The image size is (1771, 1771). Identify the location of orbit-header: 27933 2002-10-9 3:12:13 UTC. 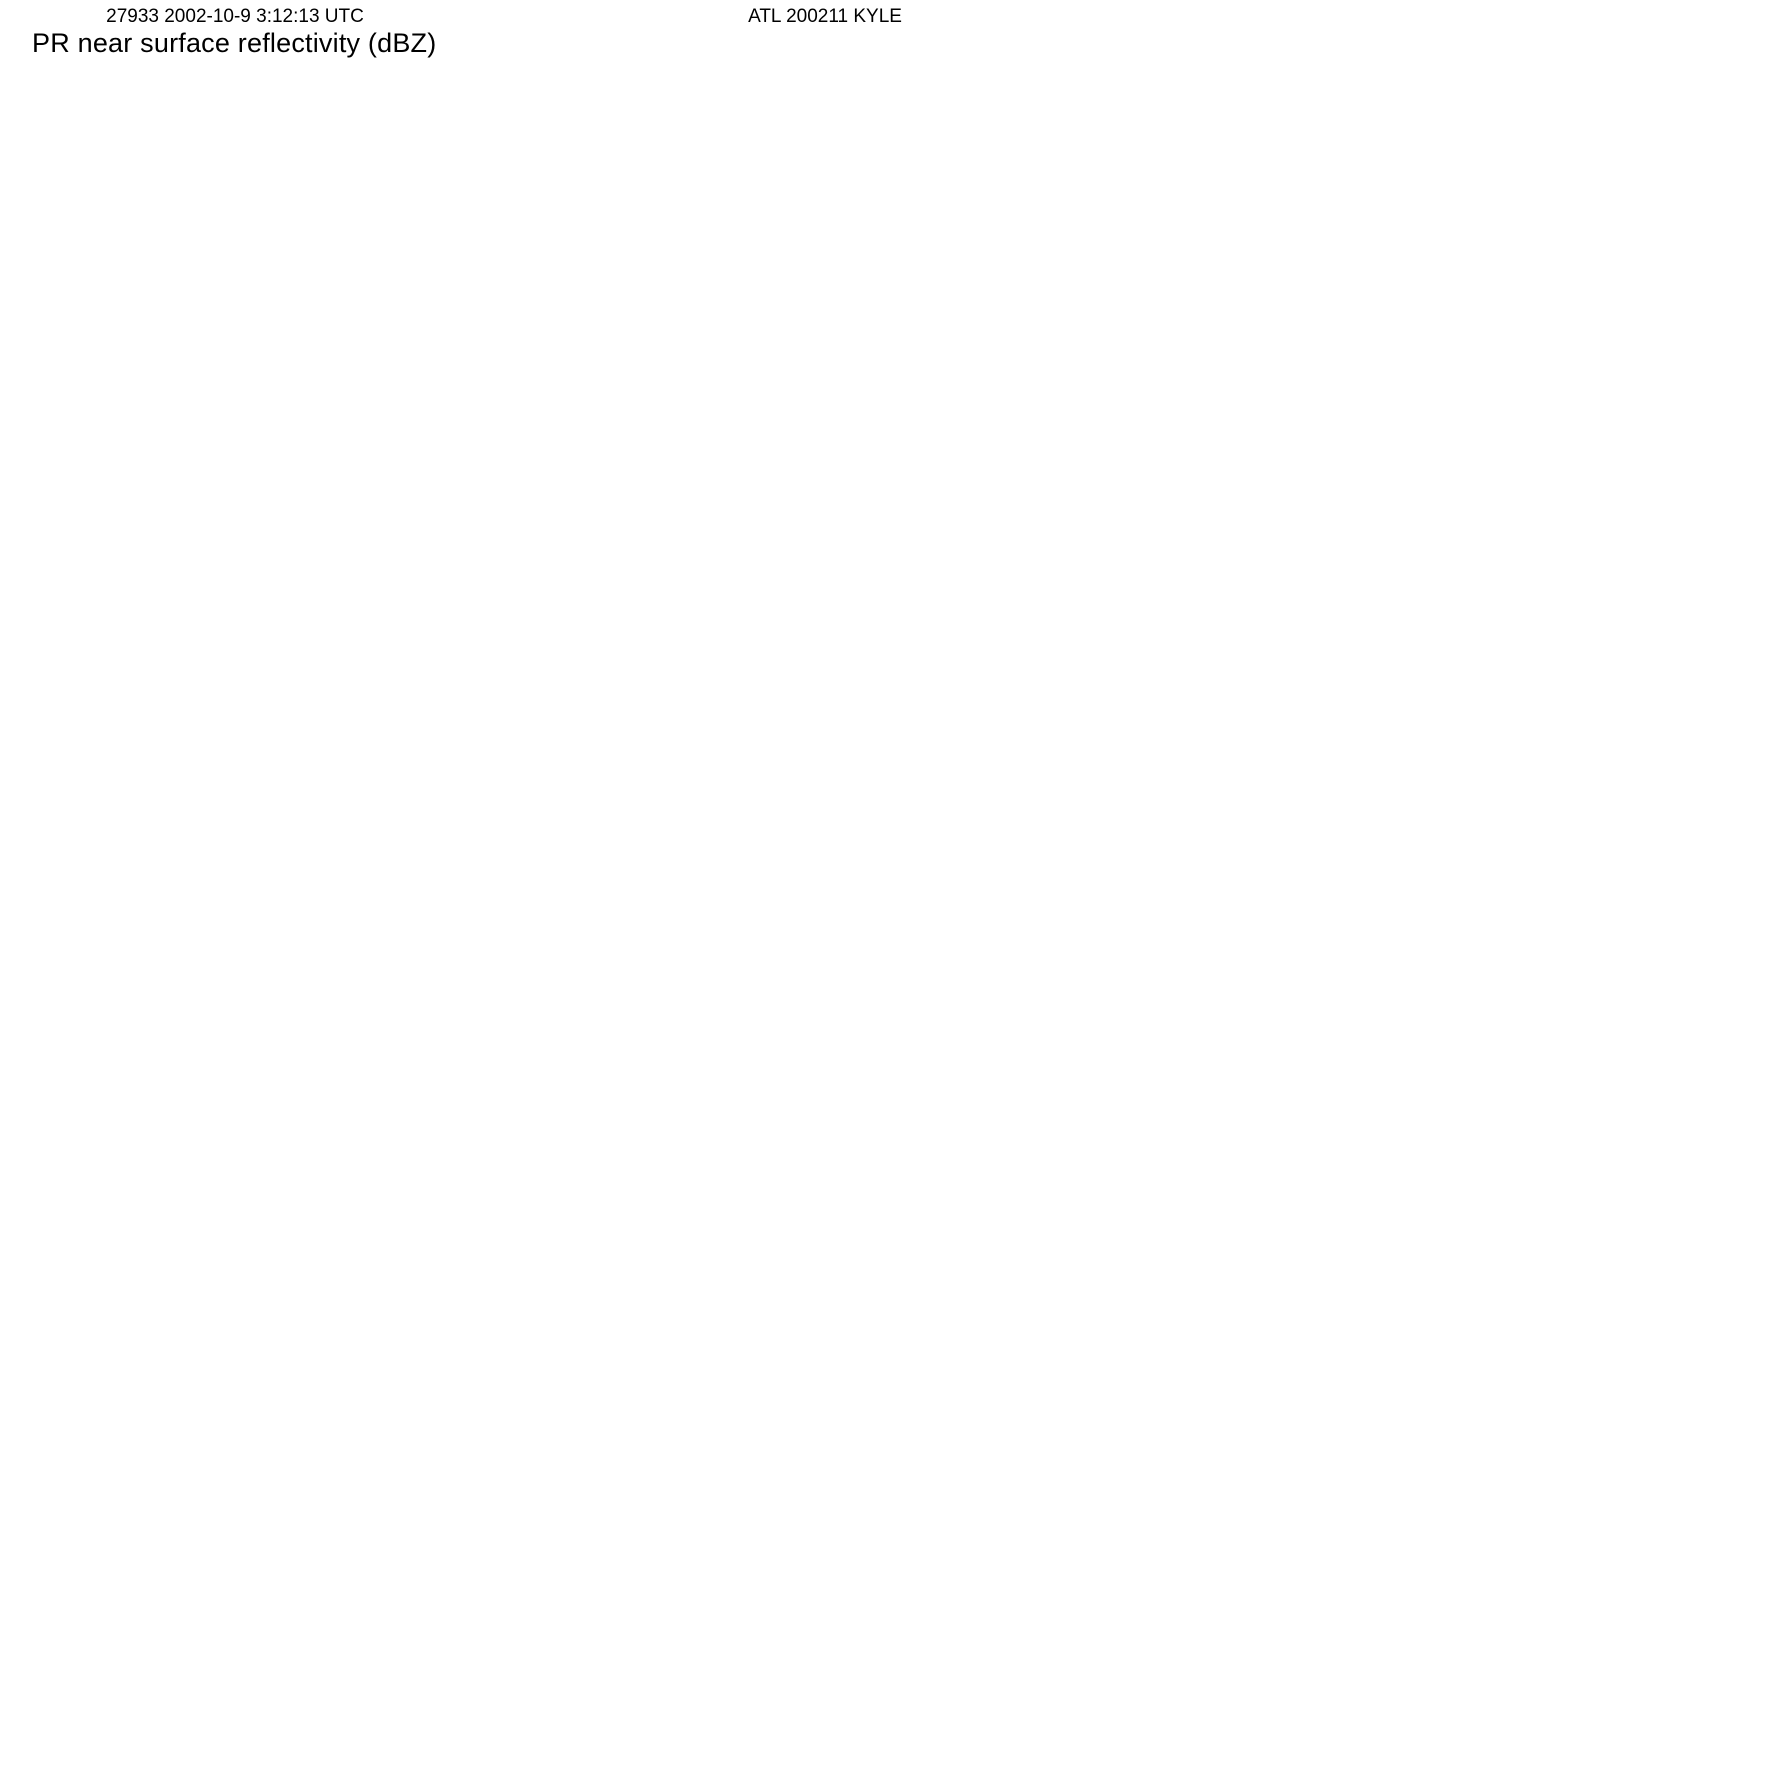
(235, 16).